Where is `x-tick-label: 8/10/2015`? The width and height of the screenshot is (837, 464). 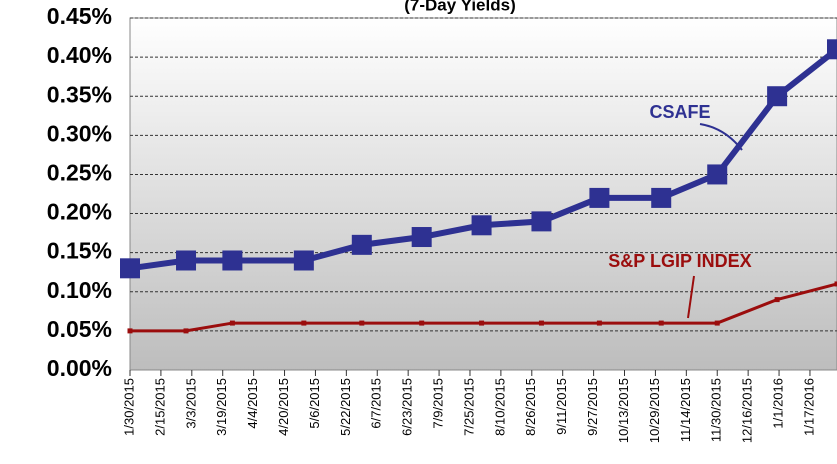 x-tick-label: 8/10/2015 is located at coordinates (499, 407).